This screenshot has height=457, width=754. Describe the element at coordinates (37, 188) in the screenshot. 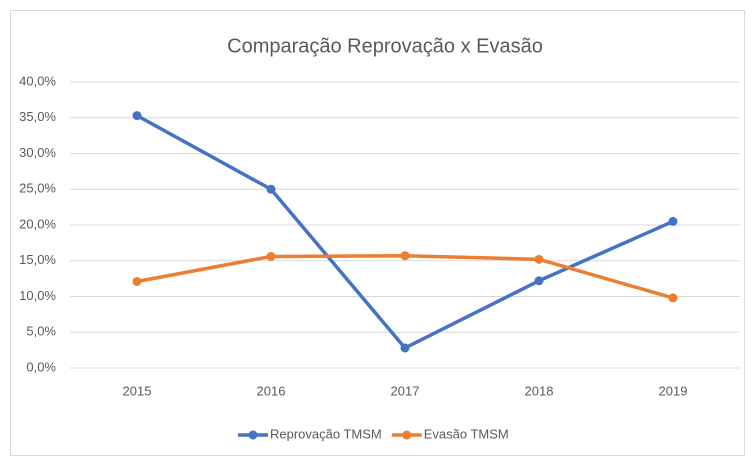

I see `y-tick-label: 25,0%` at that location.